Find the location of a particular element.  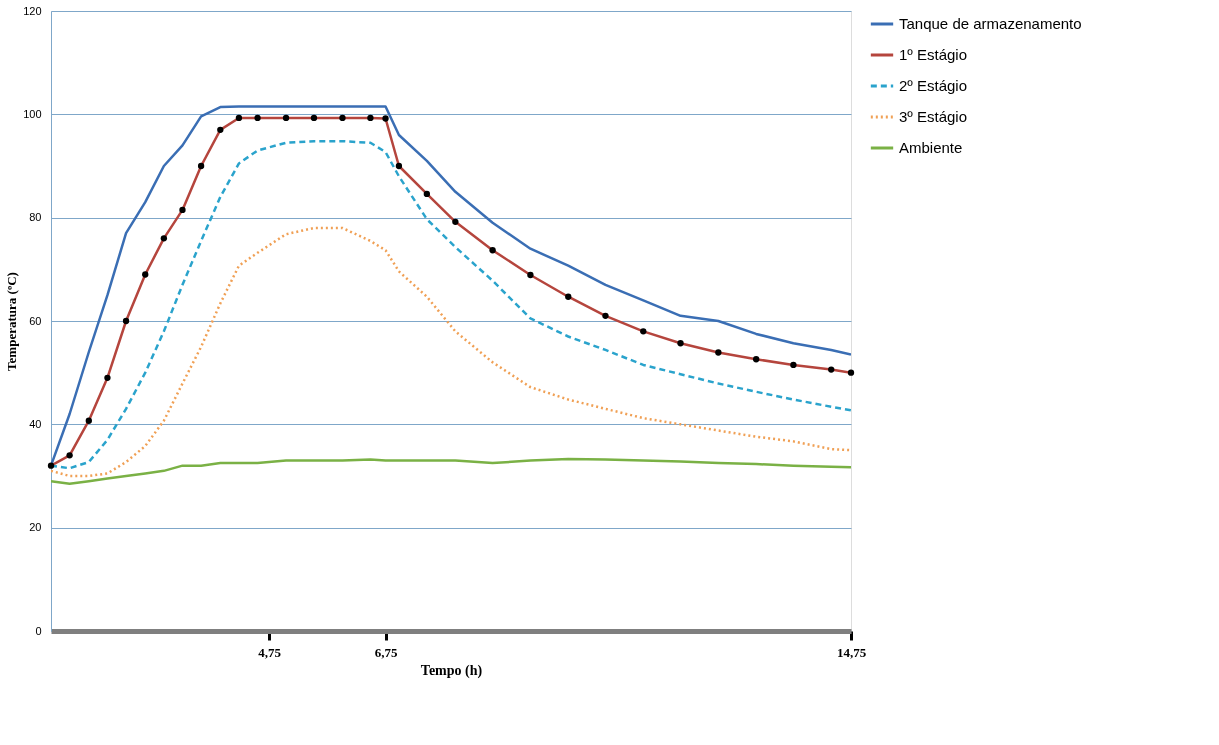

x-tick-label: 14,75 is located at coordinates (851, 652).